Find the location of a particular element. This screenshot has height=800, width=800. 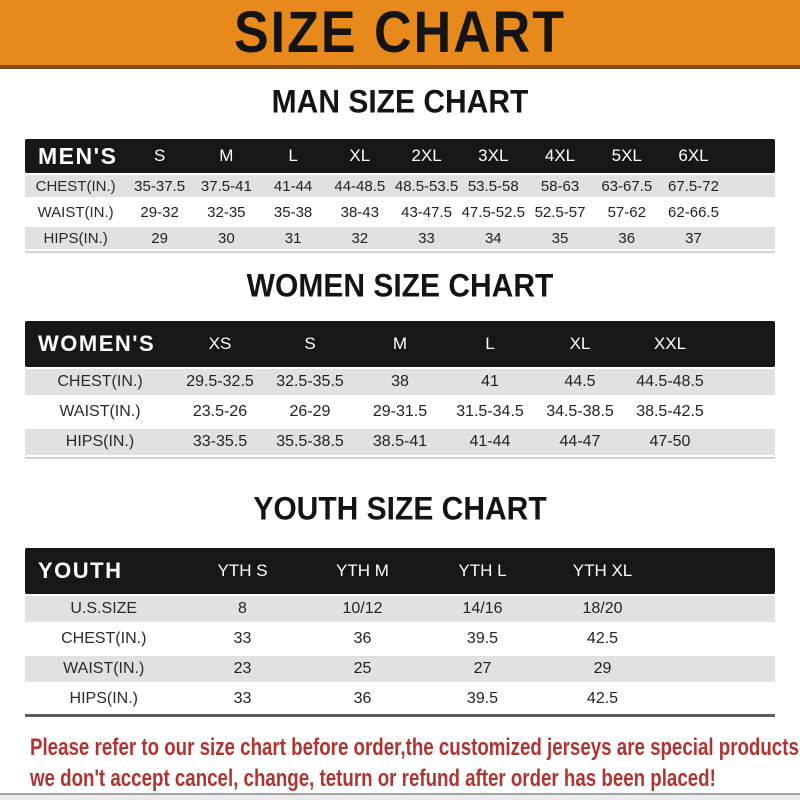

value-cell: 29.5-32.5 is located at coordinates (220, 381).